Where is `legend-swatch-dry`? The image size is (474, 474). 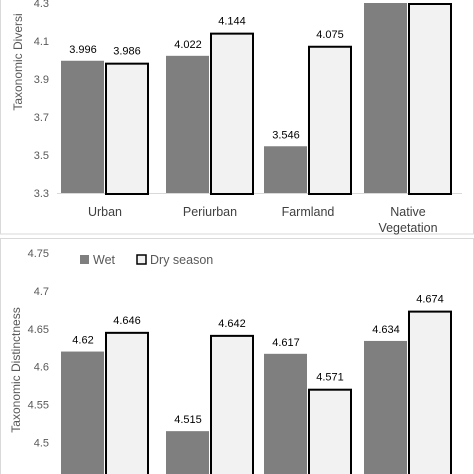 legend-swatch-dry is located at coordinates (141, 259).